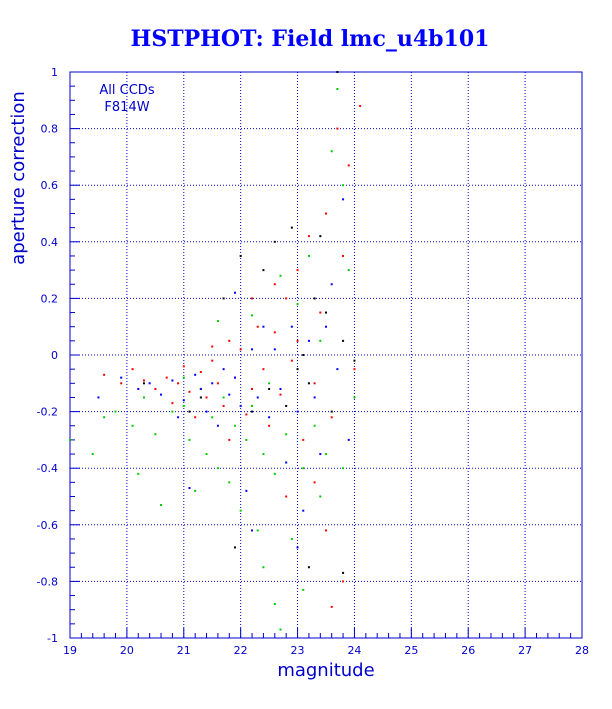 The height and width of the screenshot is (709, 612). Describe the element at coordinates (70, 650) in the screenshot. I see `x-tick-label: 19` at that location.